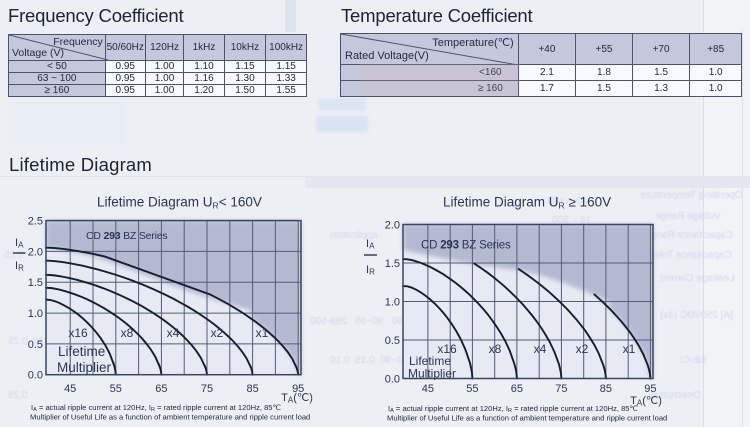 The image size is (750, 427). Describe the element at coordinates (35, 222) in the screenshot. I see `svg-text: 2.5` at that location.